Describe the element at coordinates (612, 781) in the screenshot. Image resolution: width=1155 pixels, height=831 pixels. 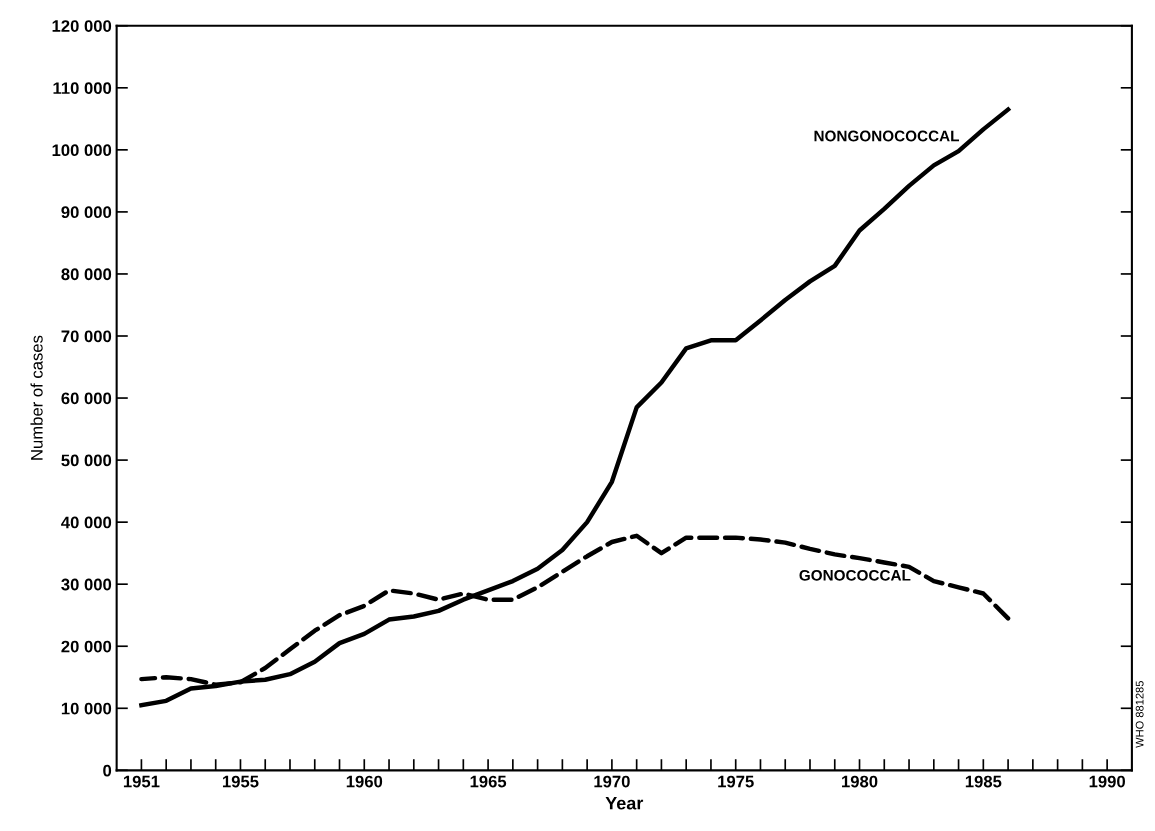
I see `x-tick-label: 1970` at that location.